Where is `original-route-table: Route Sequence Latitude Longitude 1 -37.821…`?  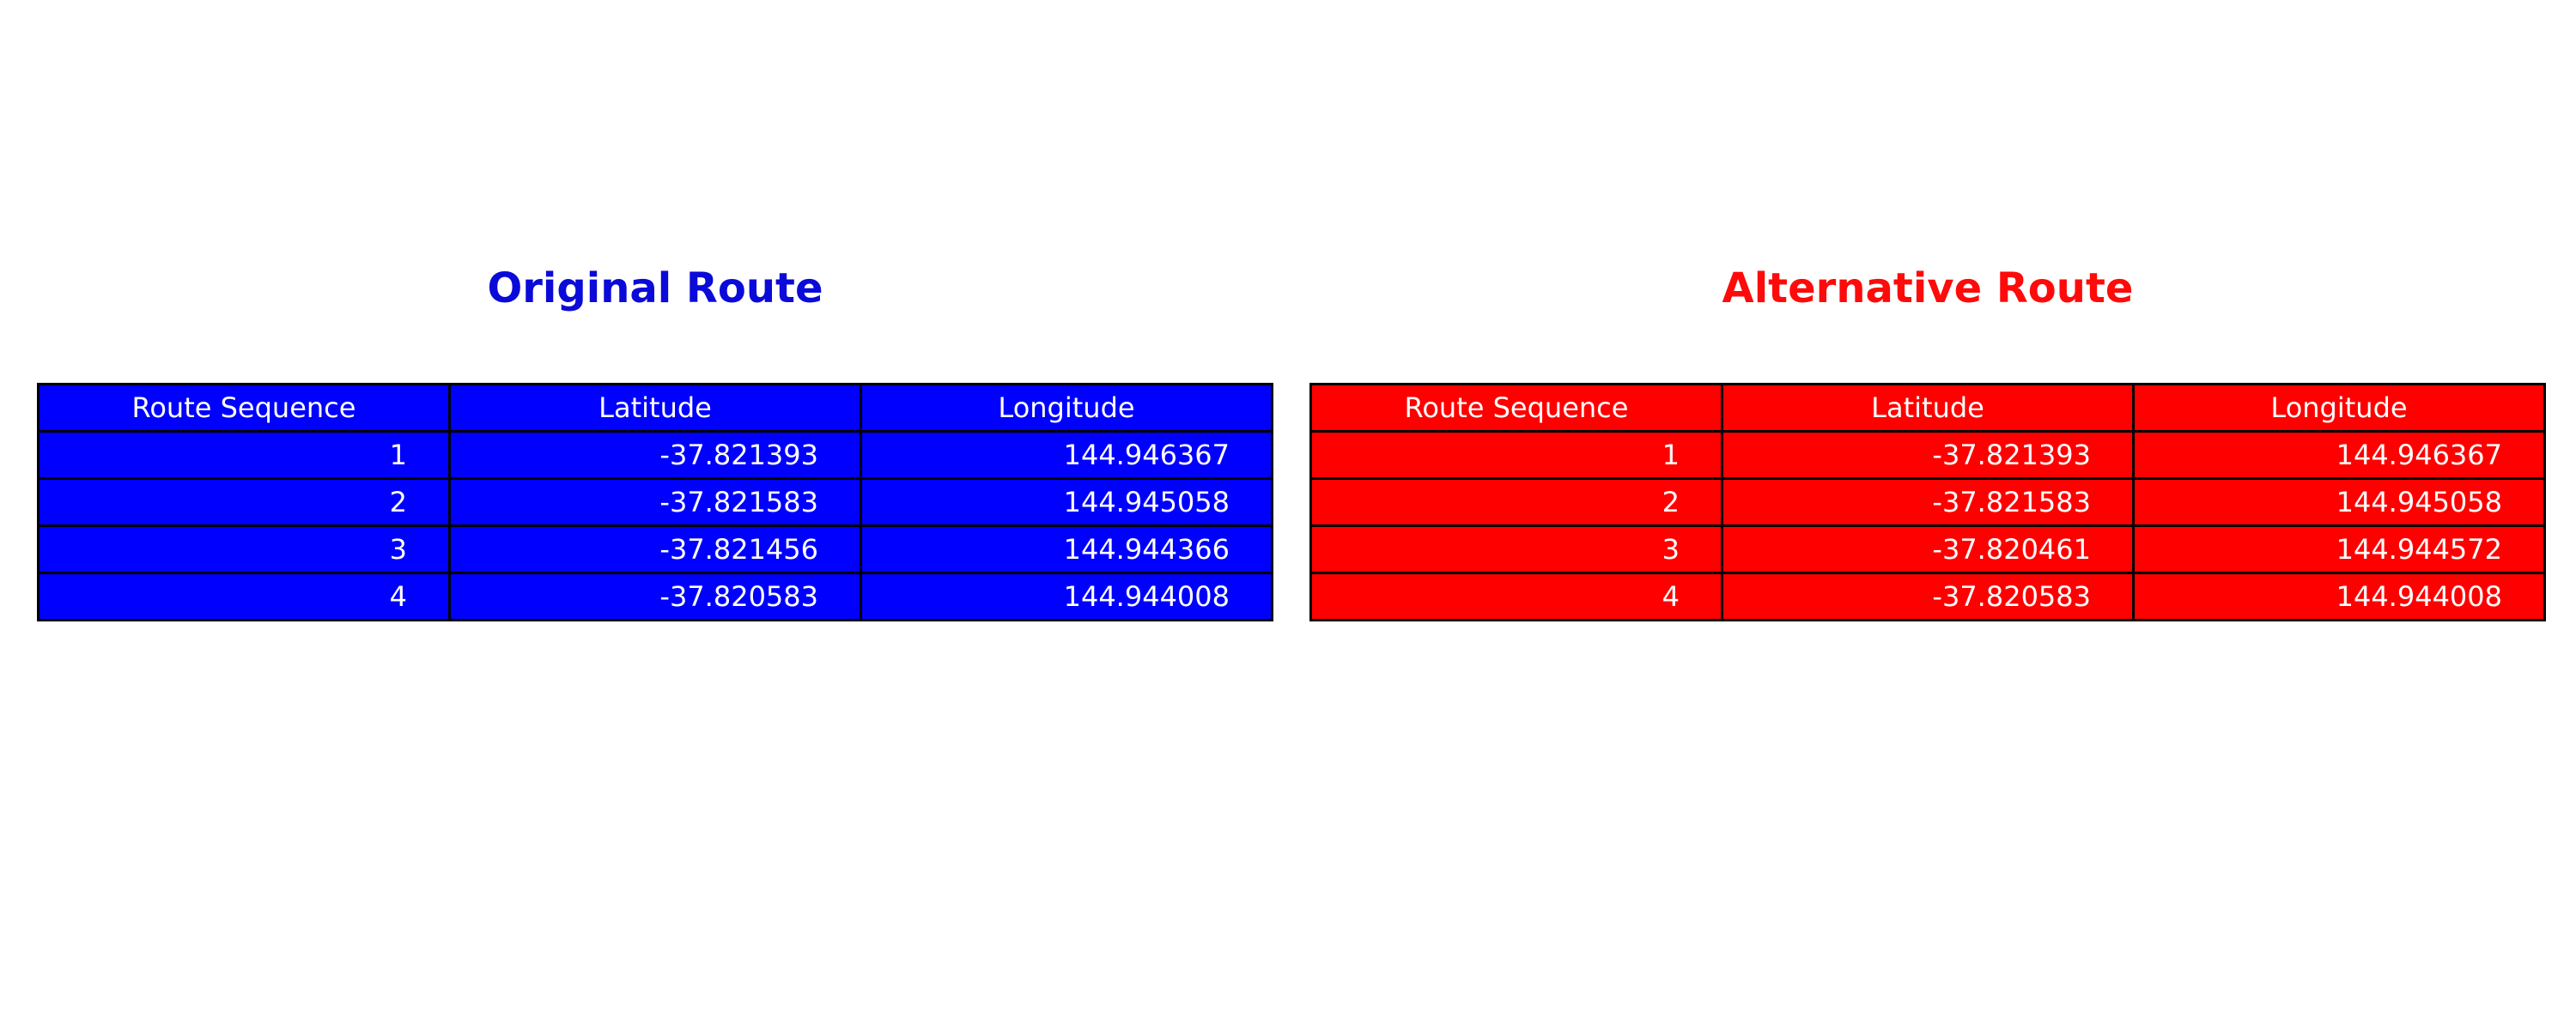
original-route-table: Route Sequence Latitude Longitude 1 -37.821… is located at coordinates (655, 502).